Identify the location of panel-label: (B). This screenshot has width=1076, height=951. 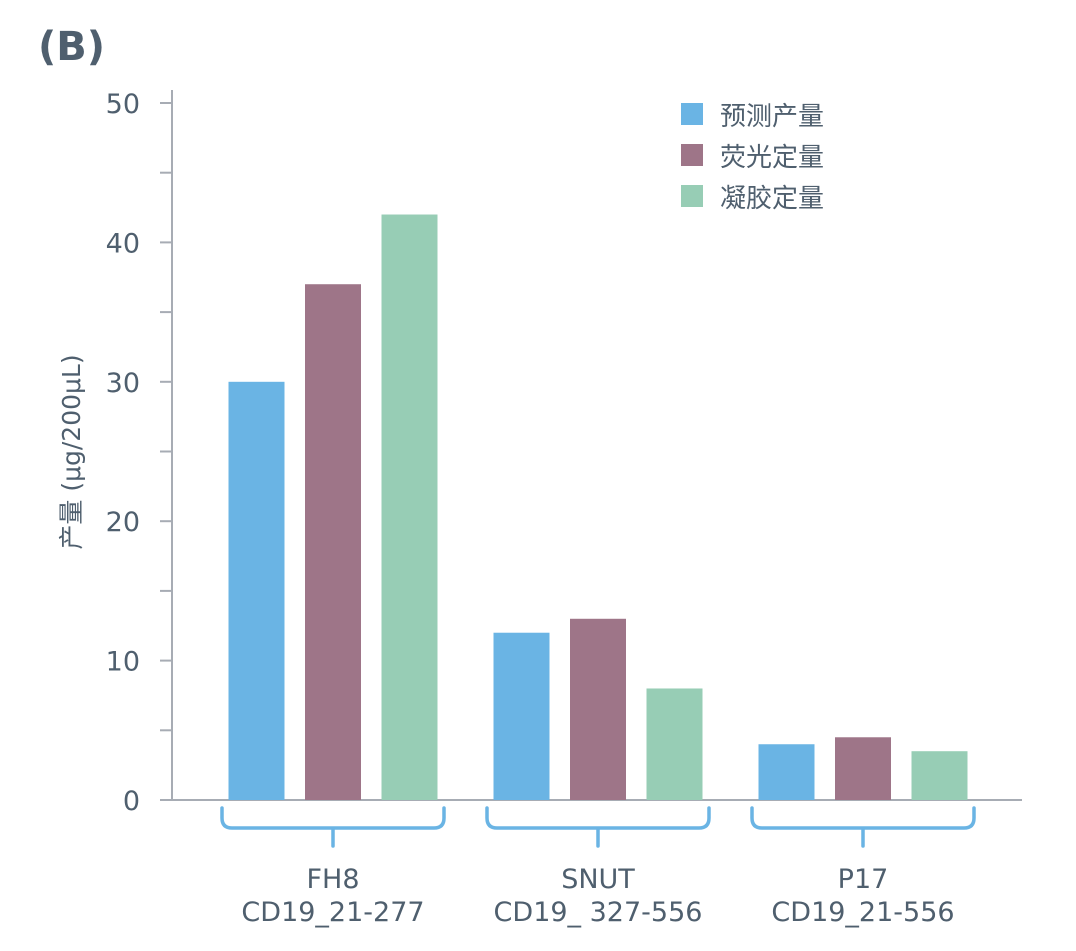
(71, 47).